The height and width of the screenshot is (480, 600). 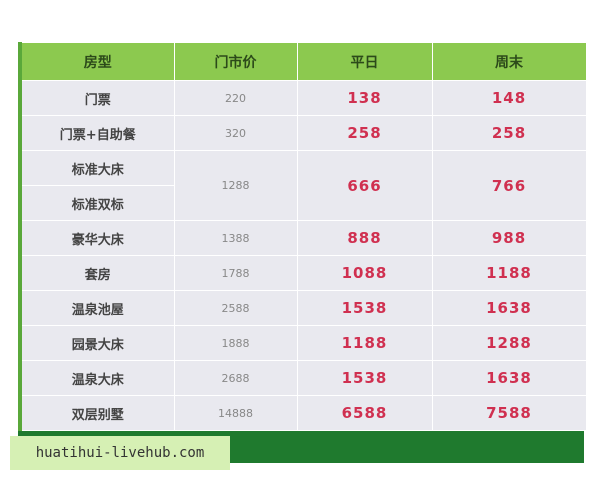 What do you see at coordinates (235, 273) in the screenshot?
I see `rack-rate: 1788` at bounding box center [235, 273].